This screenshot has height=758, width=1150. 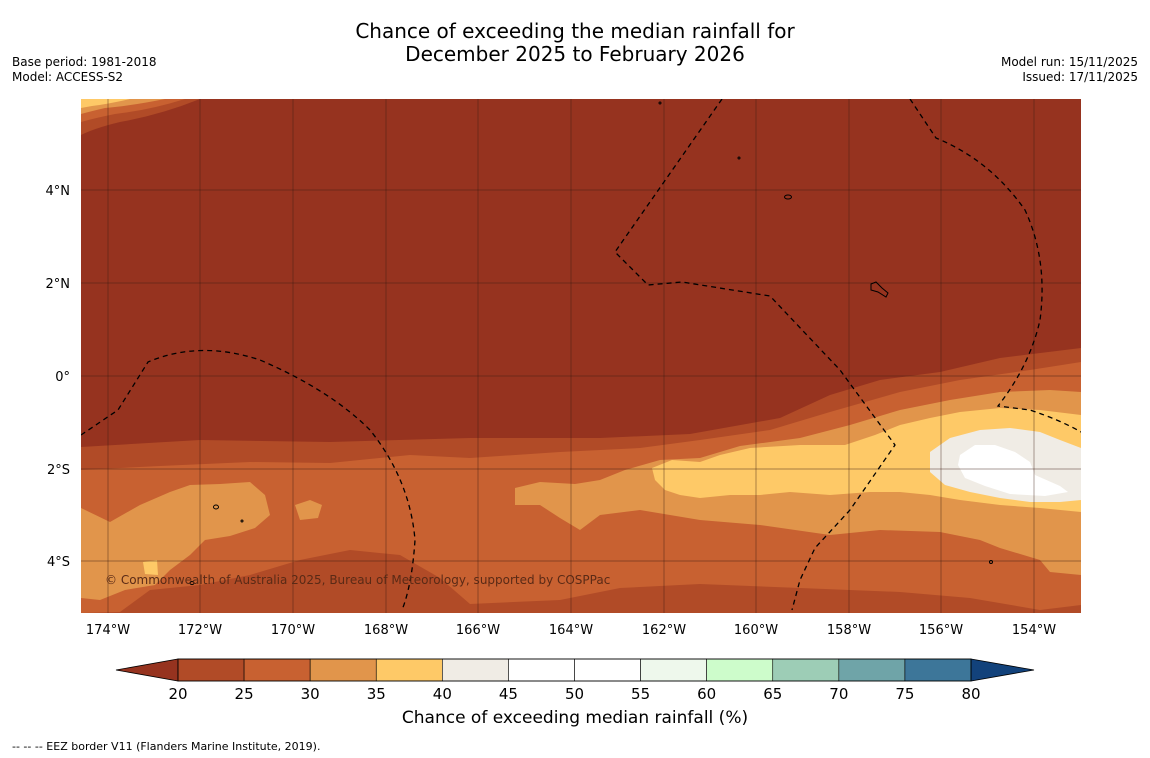 I want to click on colorbar-tick-75: 75, so click(x=904, y=694).